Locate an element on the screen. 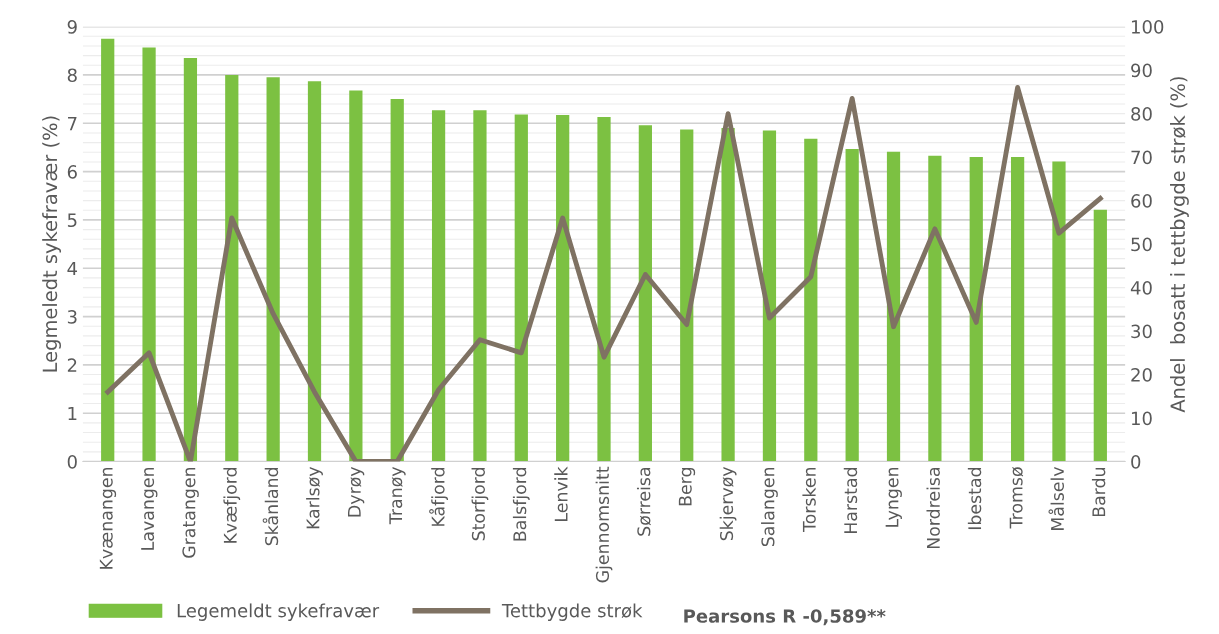  x-tick-label: Balsfjord is located at coordinates (521, 504).